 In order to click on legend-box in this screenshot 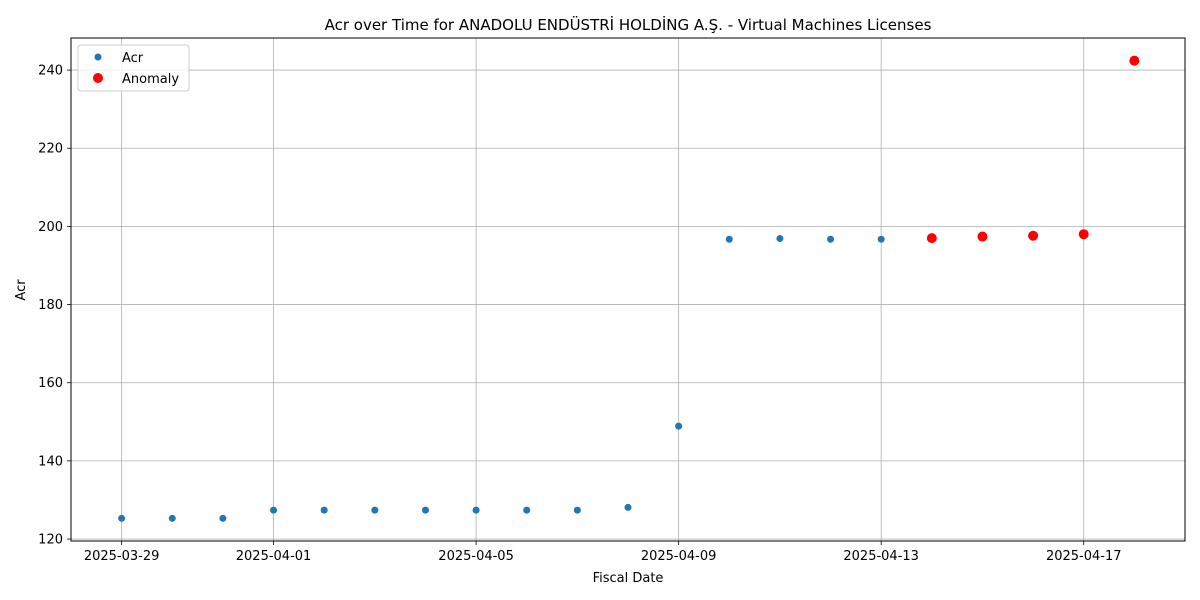, I will do `click(133, 68)`.